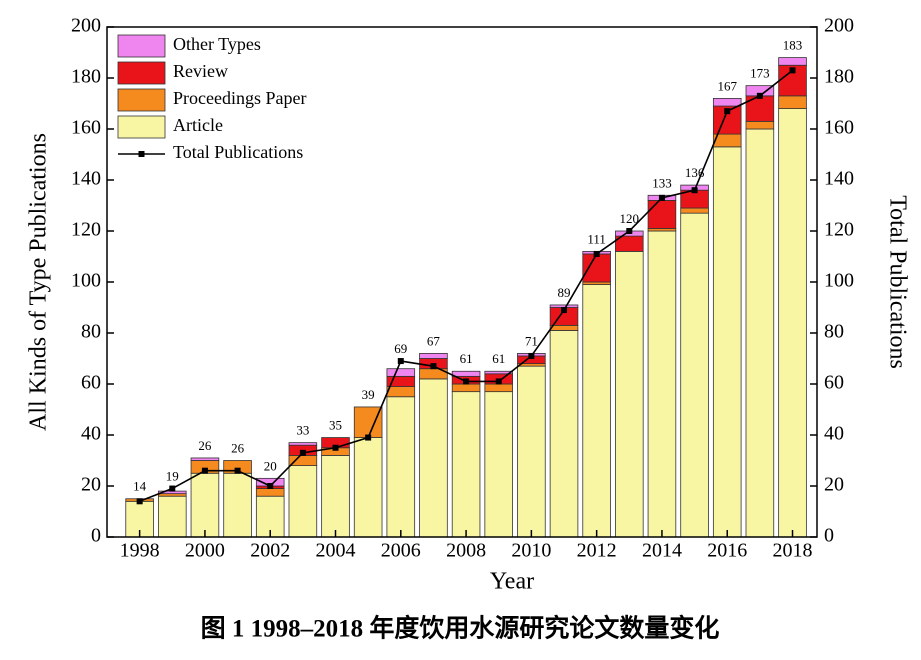 This screenshot has height=660, width=921. What do you see at coordinates (368, 394) in the screenshot?
I see `data-label: 39` at bounding box center [368, 394].